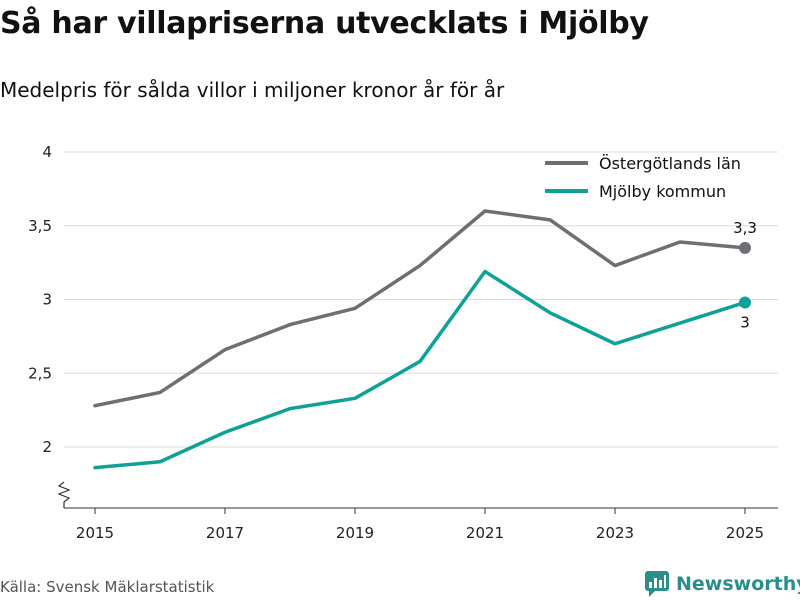  What do you see at coordinates (355, 533) in the screenshot?
I see `x-tick-label: 2019` at bounding box center [355, 533].